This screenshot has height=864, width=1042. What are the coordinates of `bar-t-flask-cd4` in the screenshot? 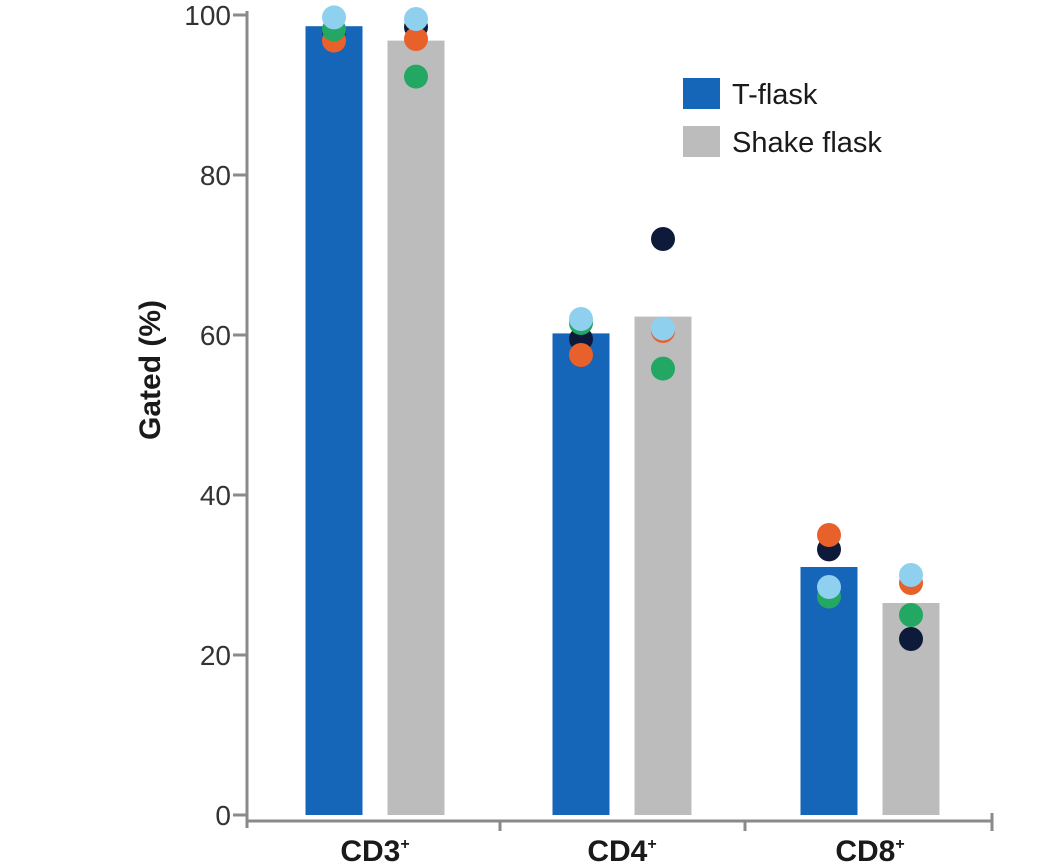 It's located at (581, 574).